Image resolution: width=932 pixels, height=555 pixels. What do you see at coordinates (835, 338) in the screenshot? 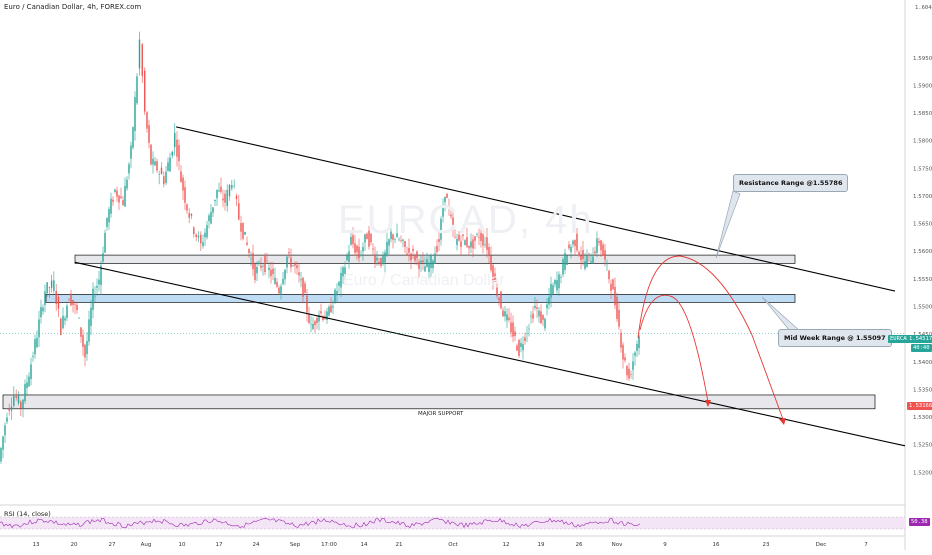
I see `mid-week-range-callout: Mid Week Range @ 1.55097` at bounding box center [835, 338].